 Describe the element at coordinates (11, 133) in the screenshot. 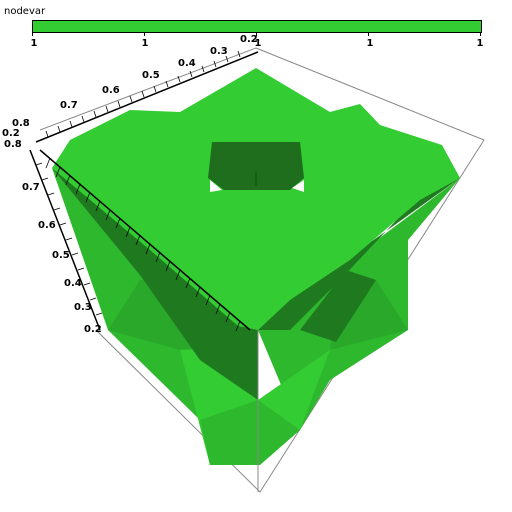

I see `corner-axis-label: 0.2` at that location.